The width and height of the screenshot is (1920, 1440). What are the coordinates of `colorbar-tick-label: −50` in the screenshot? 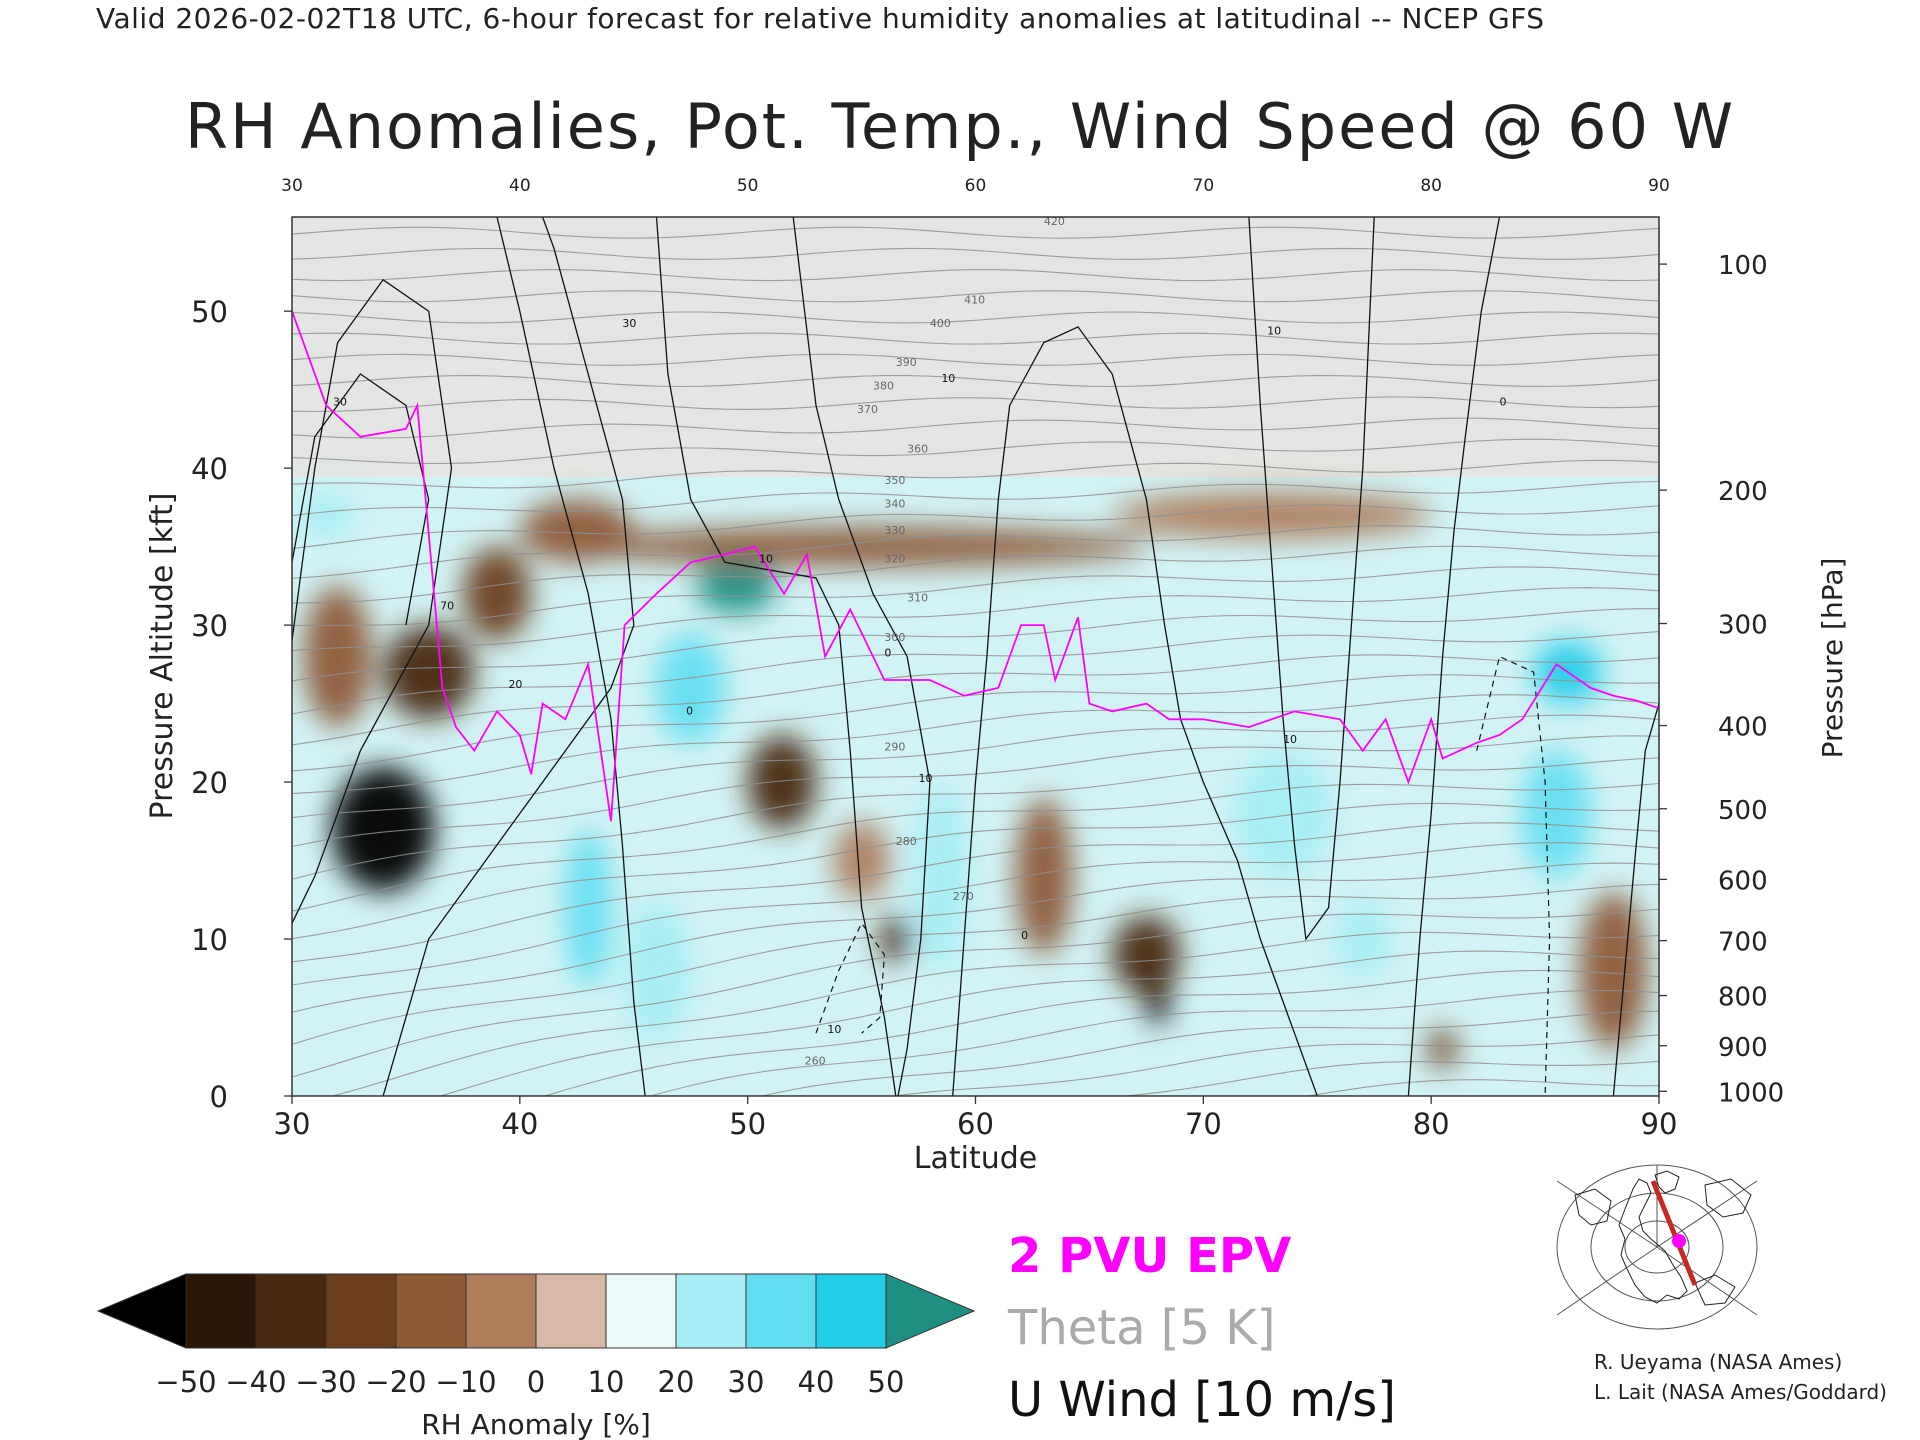 It's located at (185, 1382).